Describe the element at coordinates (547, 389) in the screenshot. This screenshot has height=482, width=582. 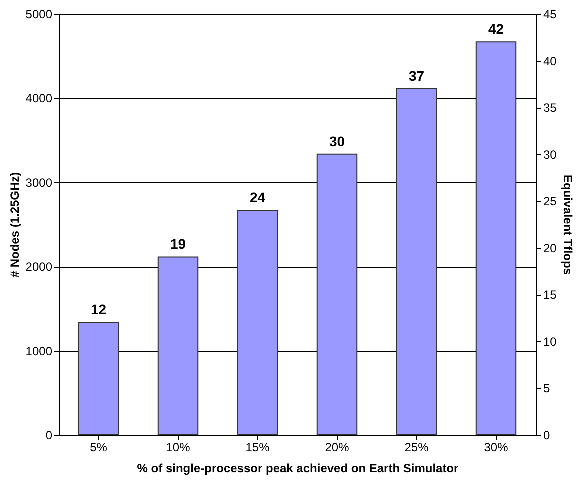
I see `y2-tick-label: 5` at that location.